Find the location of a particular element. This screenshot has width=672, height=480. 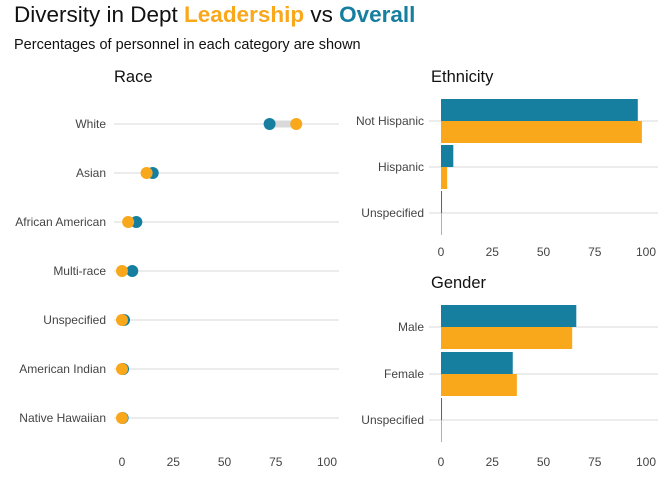

race-point-overall-white is located at coordinates (269, 124).